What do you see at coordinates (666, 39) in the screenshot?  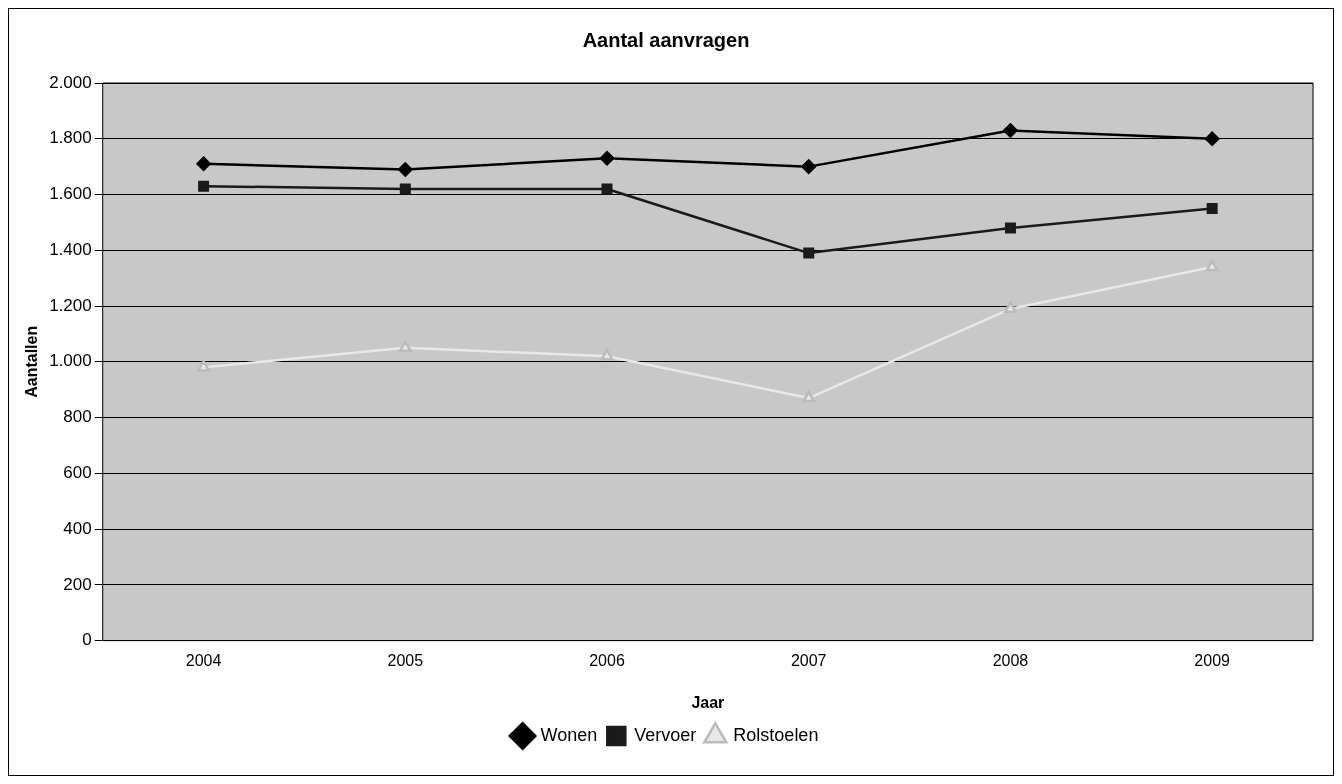 I see `chart-title: Aantal aanvragen` at bounding box center [666, 39].